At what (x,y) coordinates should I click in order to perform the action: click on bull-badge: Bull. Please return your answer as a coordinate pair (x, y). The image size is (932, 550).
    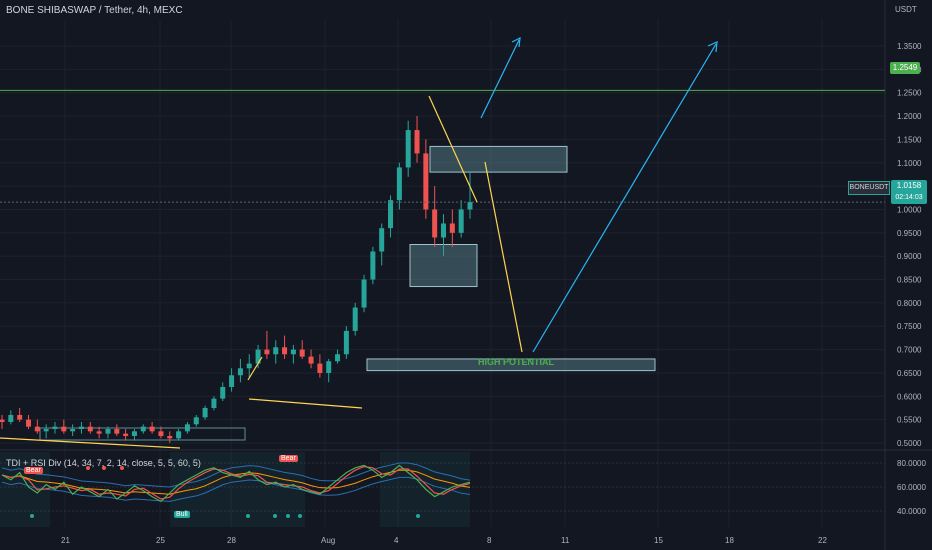
    Looking at the image, I should click on (182, 514).